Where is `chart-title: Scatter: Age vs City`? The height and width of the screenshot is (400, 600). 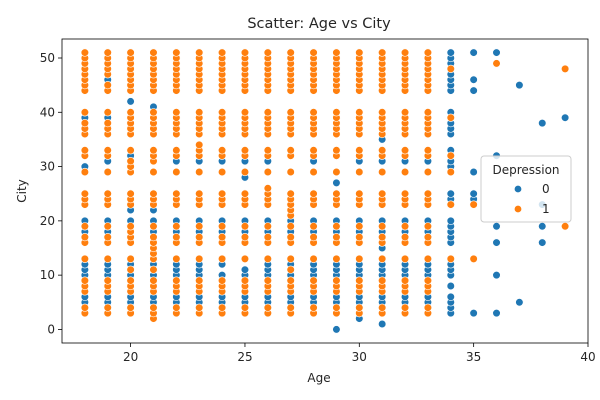 chart-title: Scatter: Age vs City is located at coordinates (319, 24).